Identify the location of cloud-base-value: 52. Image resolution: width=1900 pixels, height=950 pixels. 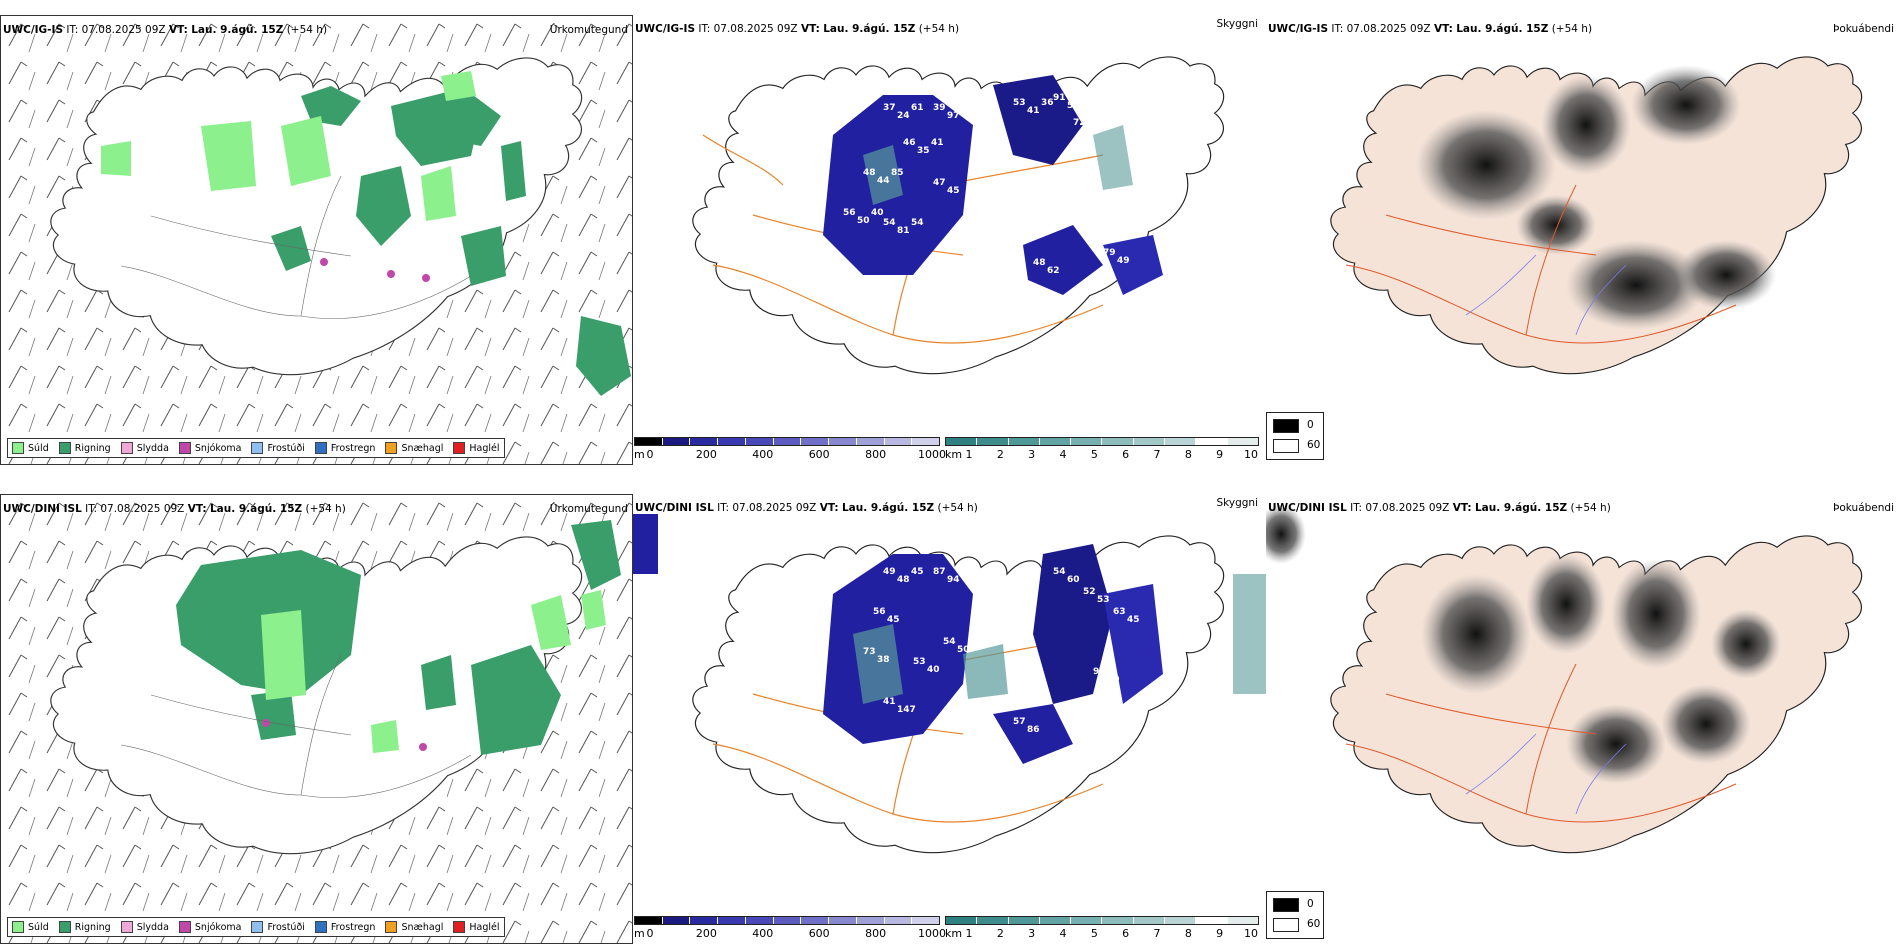
(1089, 592).